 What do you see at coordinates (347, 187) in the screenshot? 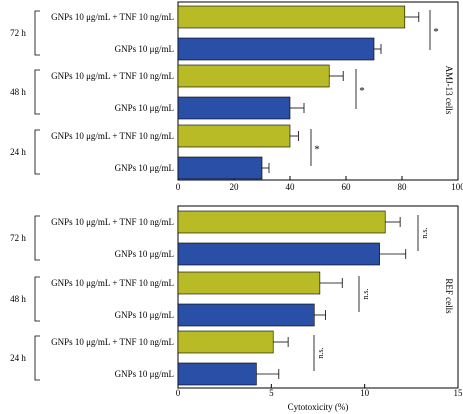
I see `x-tick-label: 60` at bounding box center [347, 187].